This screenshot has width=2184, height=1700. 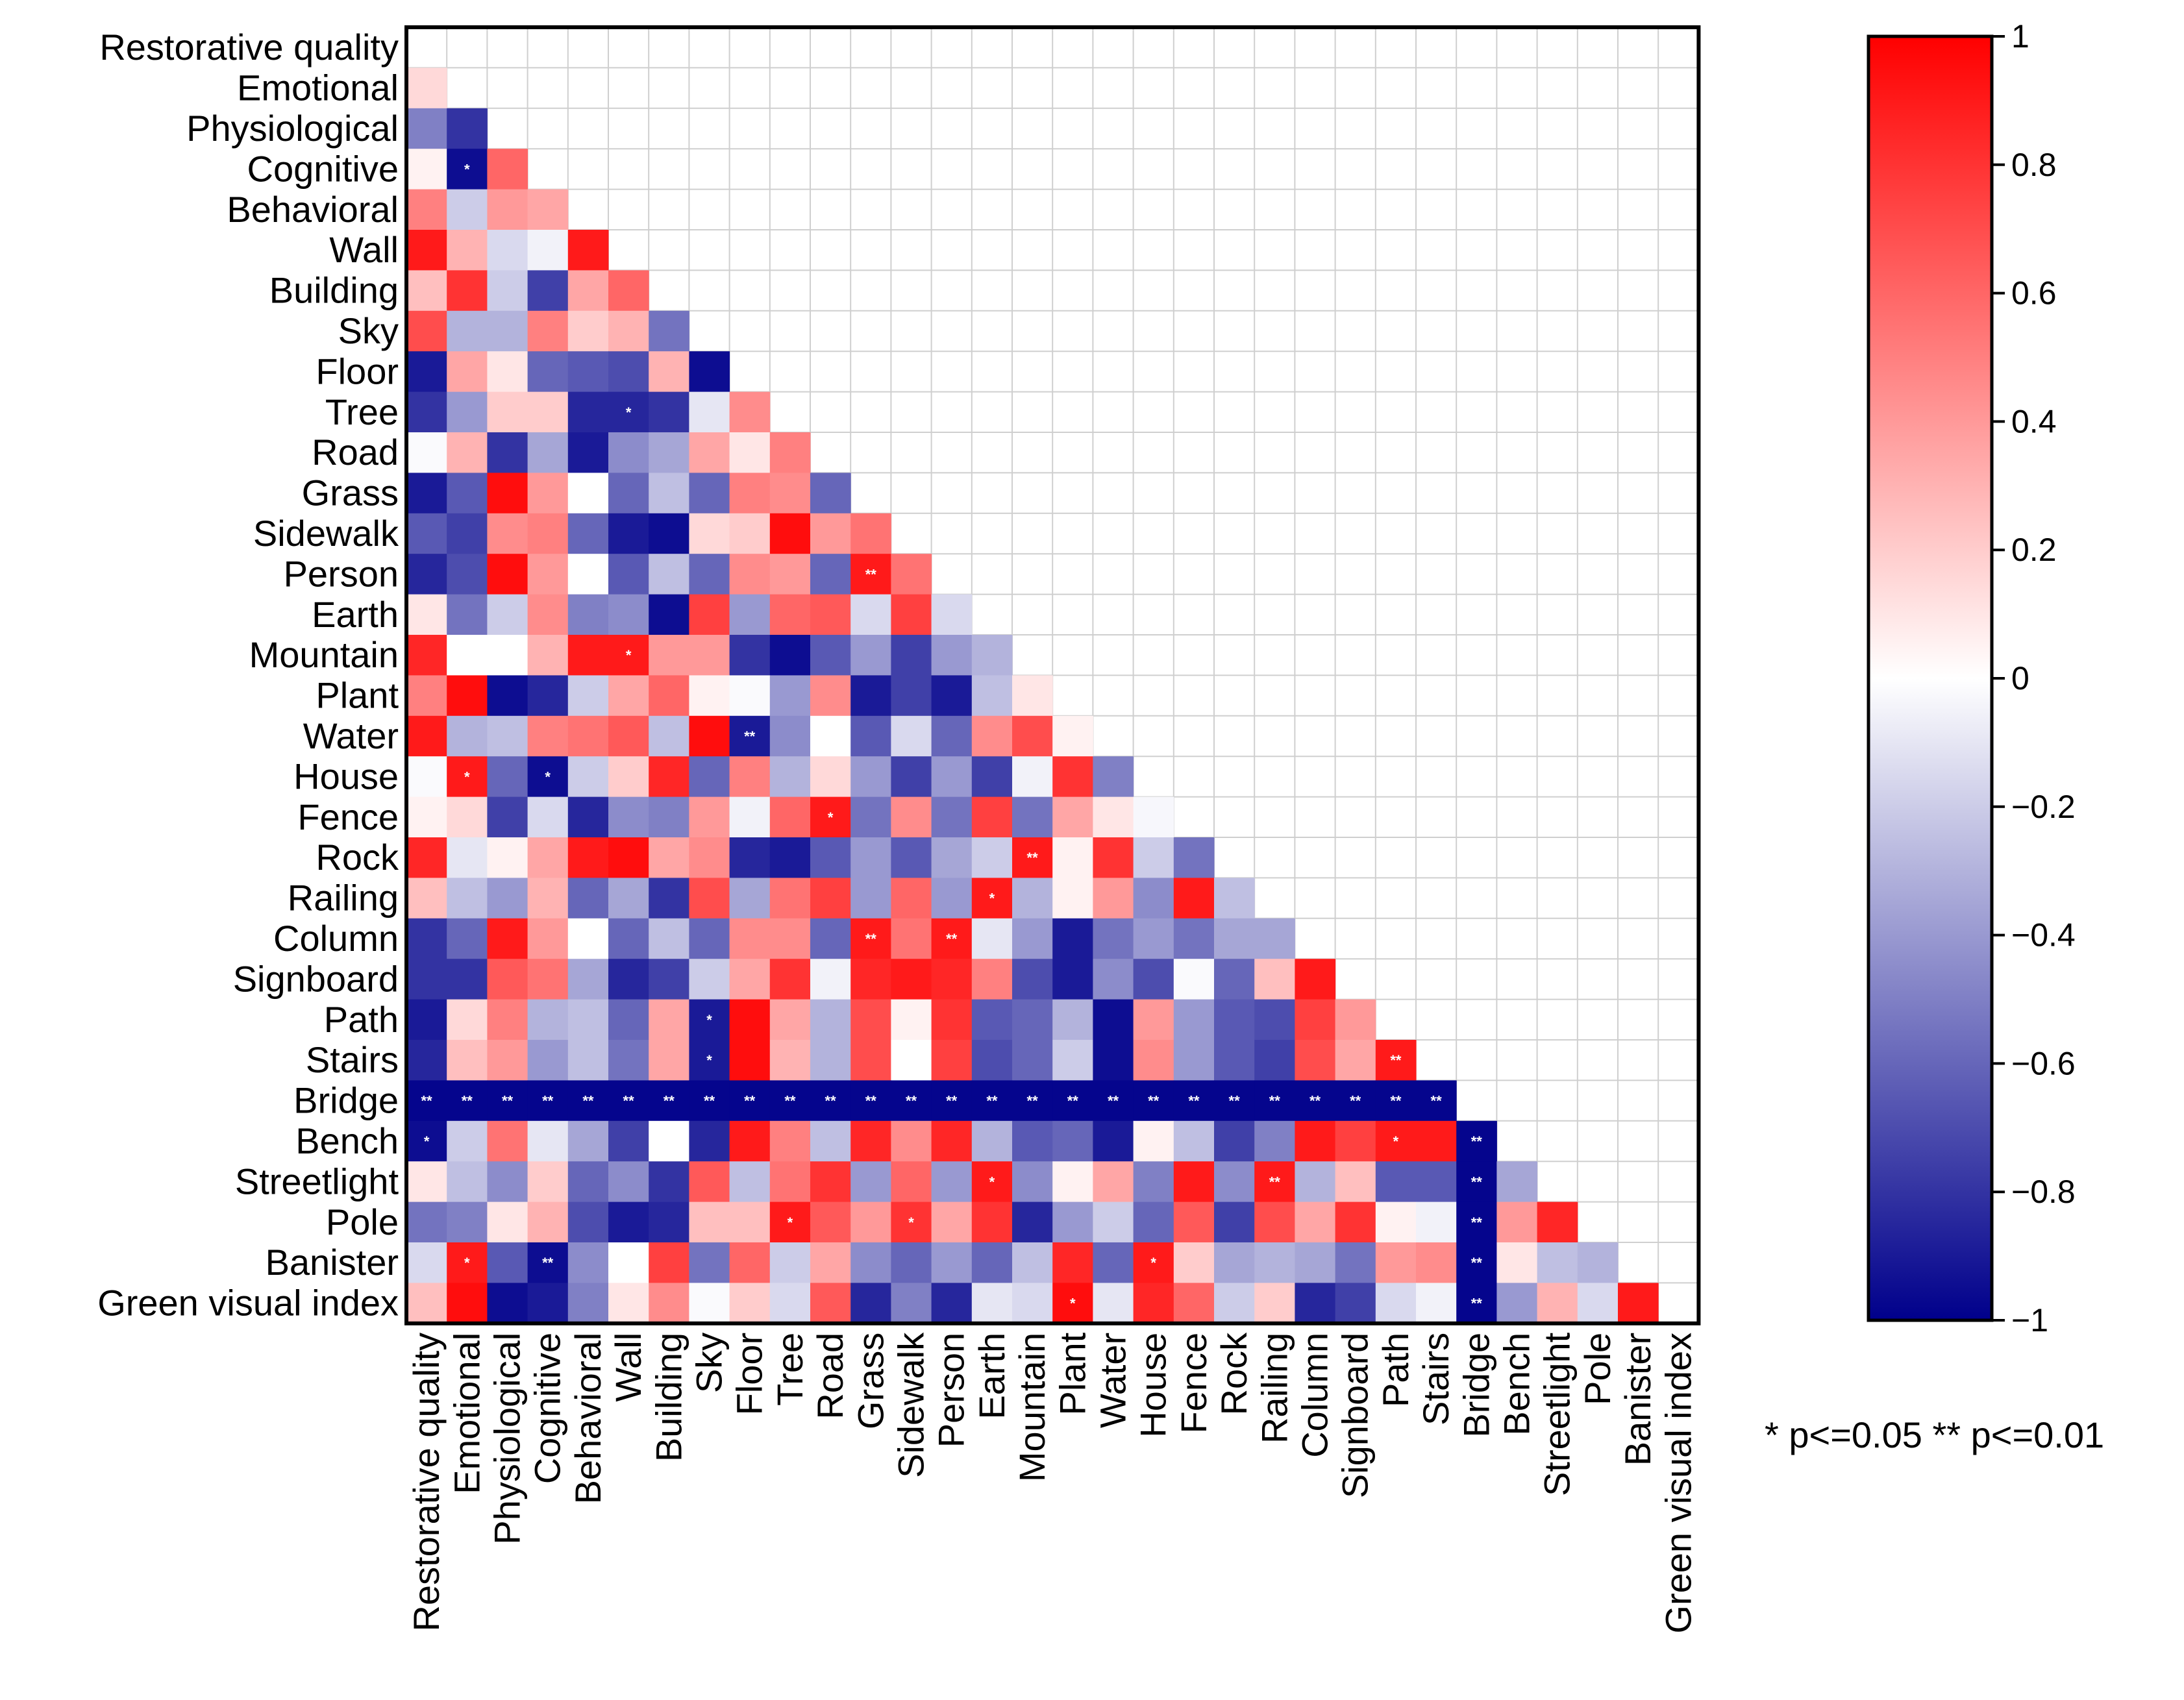 I want to click on column-label: Water, so click(x=1113, y=1380).